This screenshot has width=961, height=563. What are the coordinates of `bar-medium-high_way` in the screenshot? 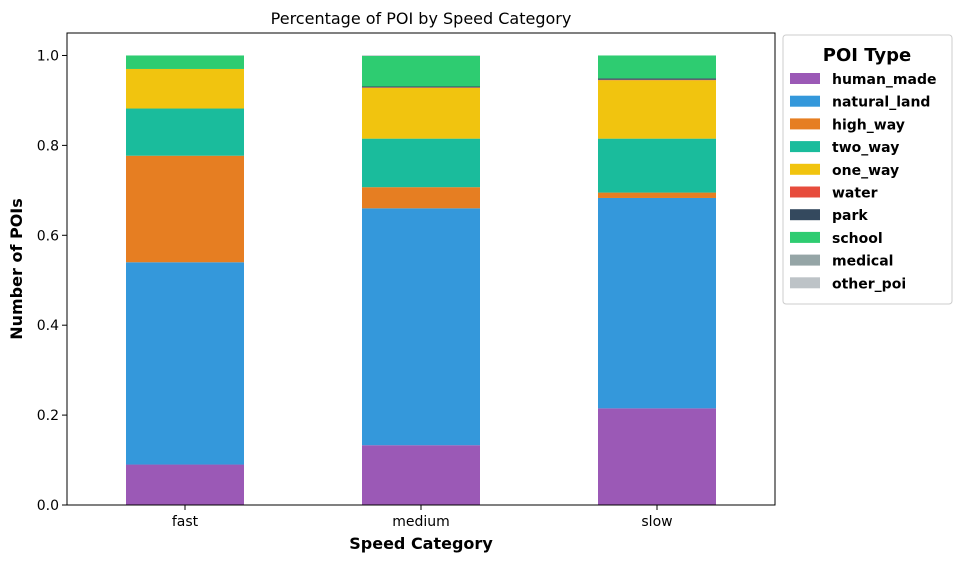 It's located at (421, 198).